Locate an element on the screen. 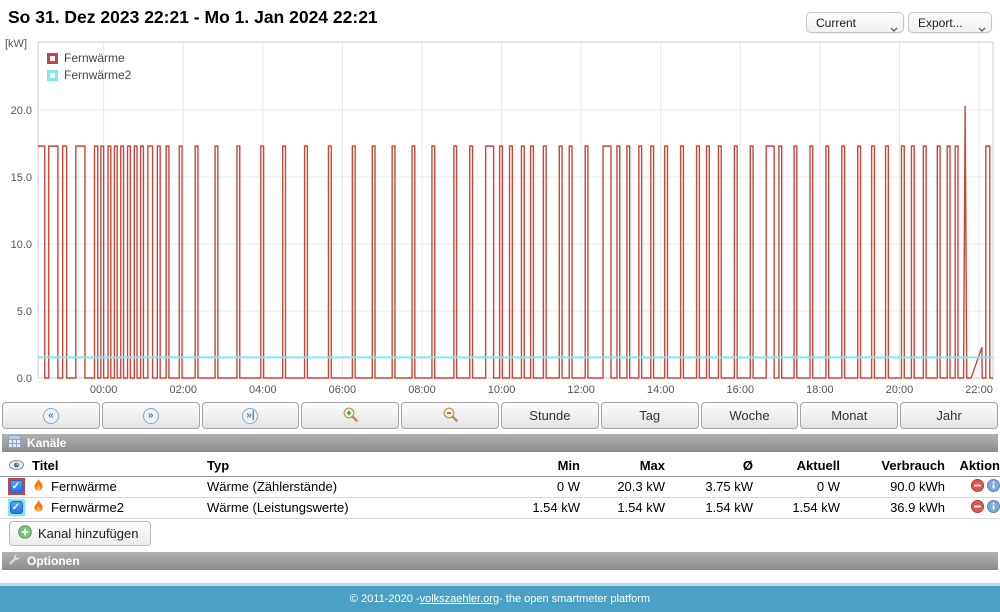 The image size is (1000, 612). range-day-button: Tag is located at coordinates (649, 415).